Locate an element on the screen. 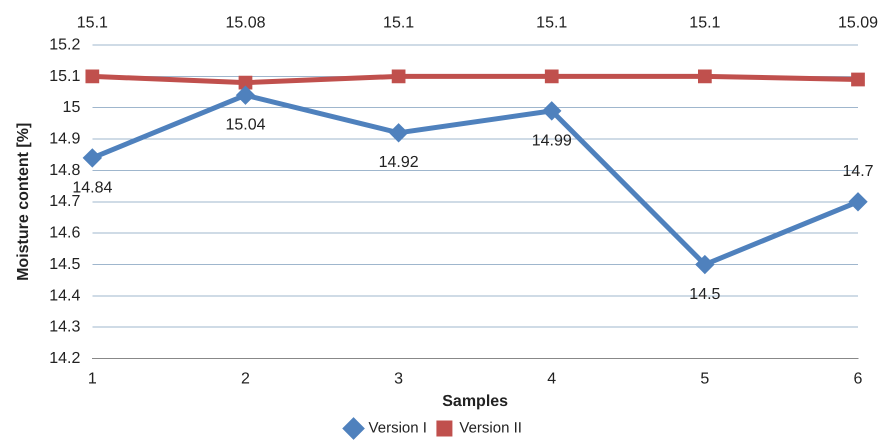  data-label: 14.7 is located at coordinates (858, 171).